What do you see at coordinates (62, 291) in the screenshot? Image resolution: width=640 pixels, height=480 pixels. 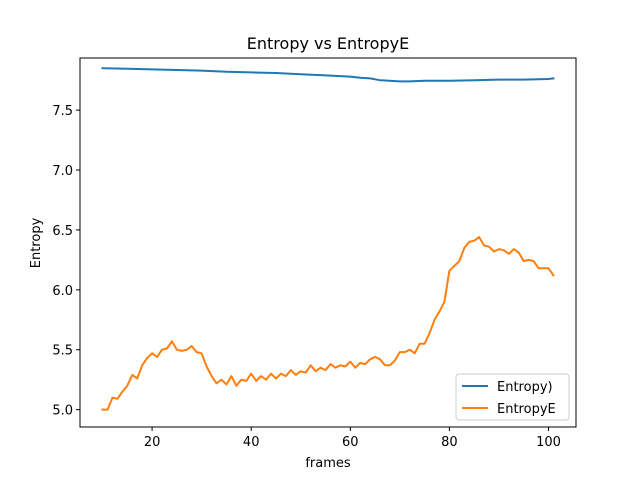 I see `y-tick-label: 6.0` at bounding box center [62, 291].